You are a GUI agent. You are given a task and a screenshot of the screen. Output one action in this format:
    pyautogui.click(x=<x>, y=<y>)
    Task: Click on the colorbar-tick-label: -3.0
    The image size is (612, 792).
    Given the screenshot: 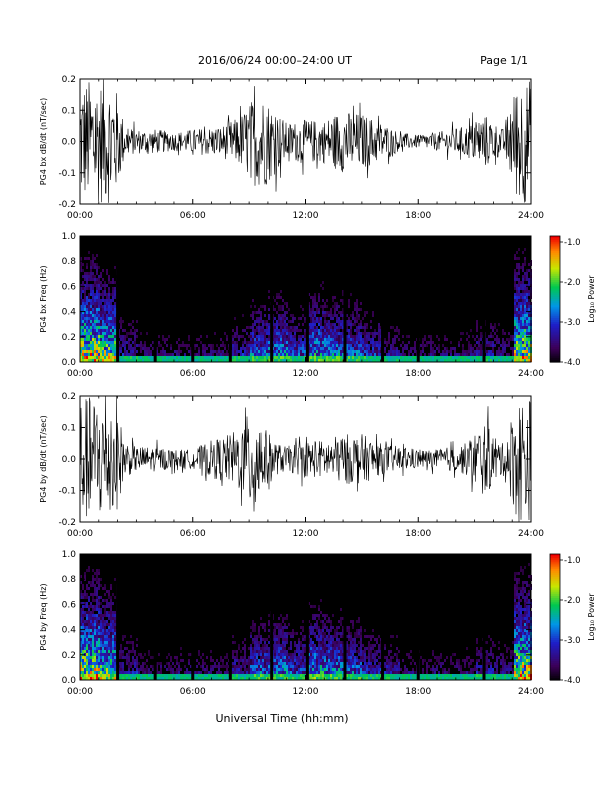 What is the action you would take?
    pyautogui.click(x=572, y=641)
    